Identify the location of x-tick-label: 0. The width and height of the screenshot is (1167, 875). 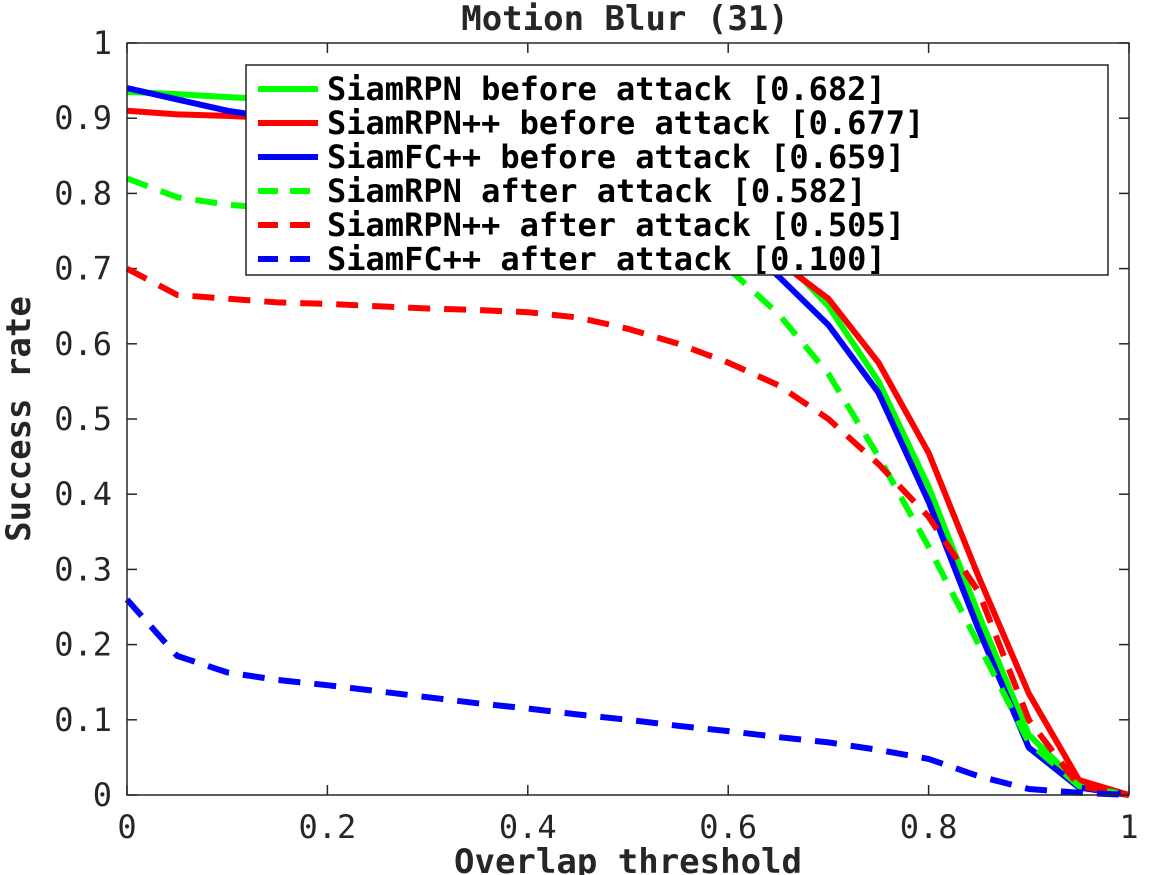
(126, 827).